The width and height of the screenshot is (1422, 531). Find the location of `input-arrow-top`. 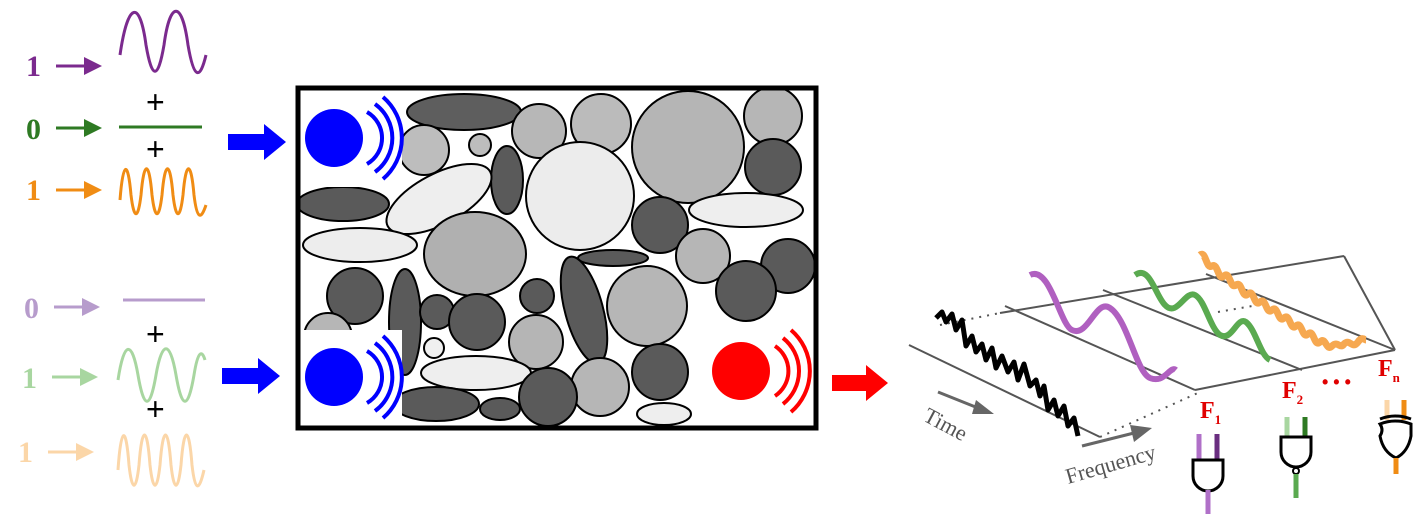

input-arrow-top is located at coordinates (257, 142).